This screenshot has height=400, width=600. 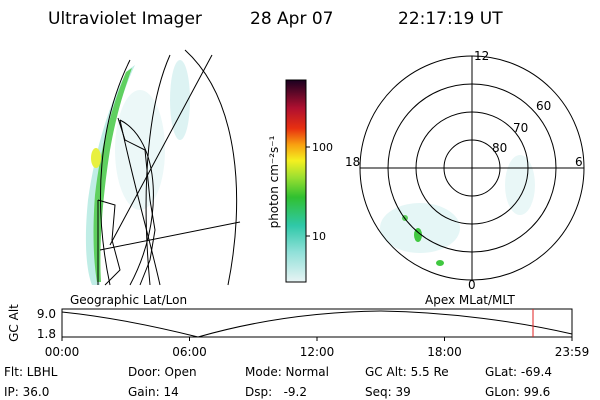 What do you see at coordinates (162, 372) in the screenshot?
I see `footer-field: Door: Open` at bounding box center [162, 372].